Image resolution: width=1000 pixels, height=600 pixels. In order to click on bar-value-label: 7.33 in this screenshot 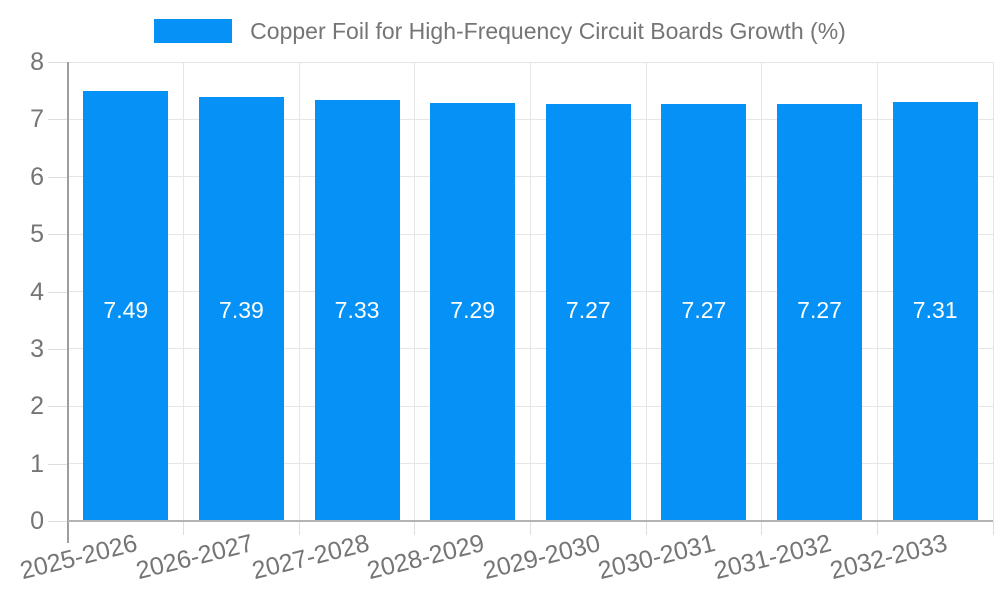, I will do `click(357, 310)`.